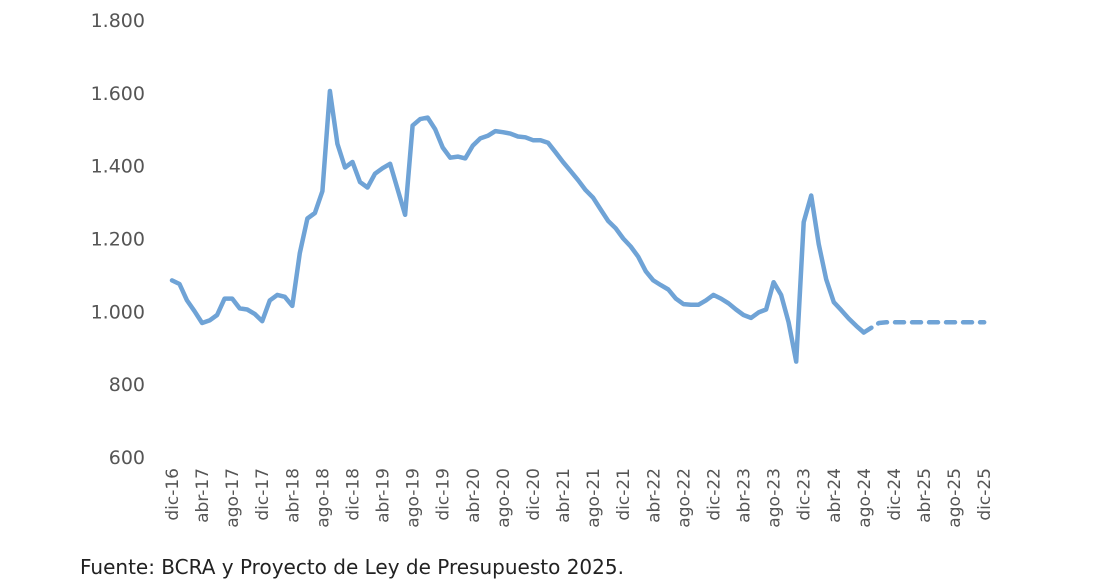 The height and width of the screenshot is (588, 1099). What do you see at coordinates (775, 498) in the screenshot?
I see `x-tick-label: ago-23` at bounding box center [775, 498].